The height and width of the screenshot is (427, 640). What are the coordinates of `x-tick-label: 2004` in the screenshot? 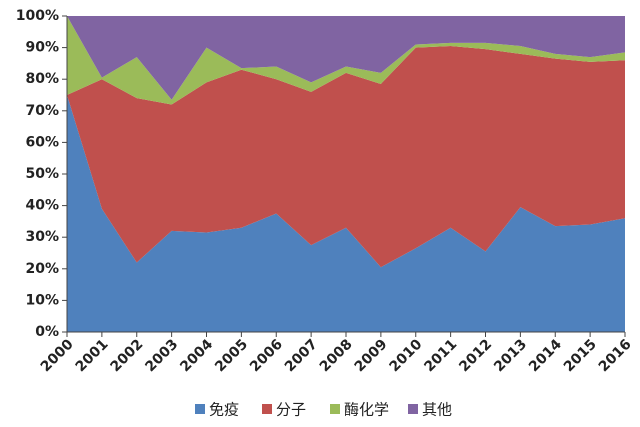 It's located at (196, 355).